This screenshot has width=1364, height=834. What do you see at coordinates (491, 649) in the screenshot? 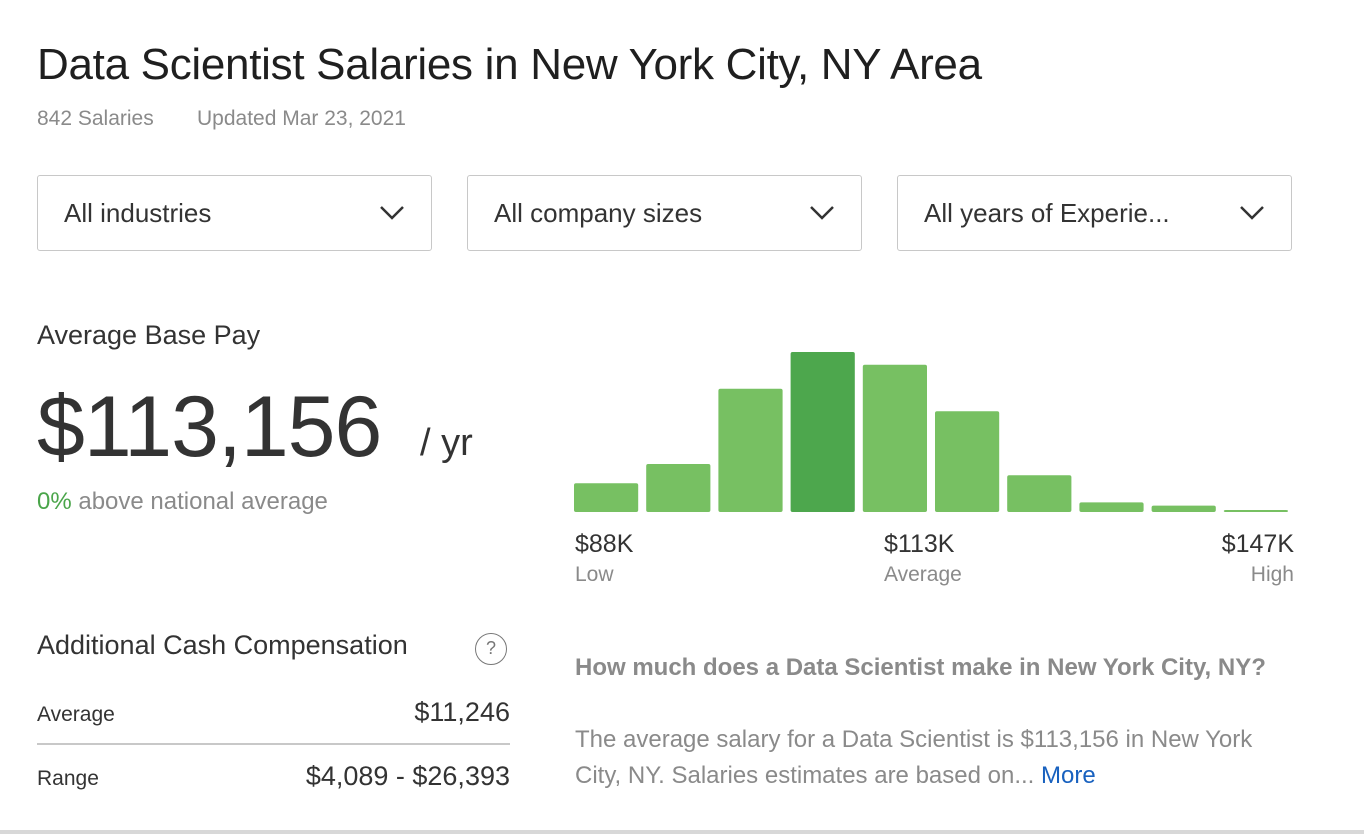
I see `question-circle-icon: ?` at bounding box center [491, 649].